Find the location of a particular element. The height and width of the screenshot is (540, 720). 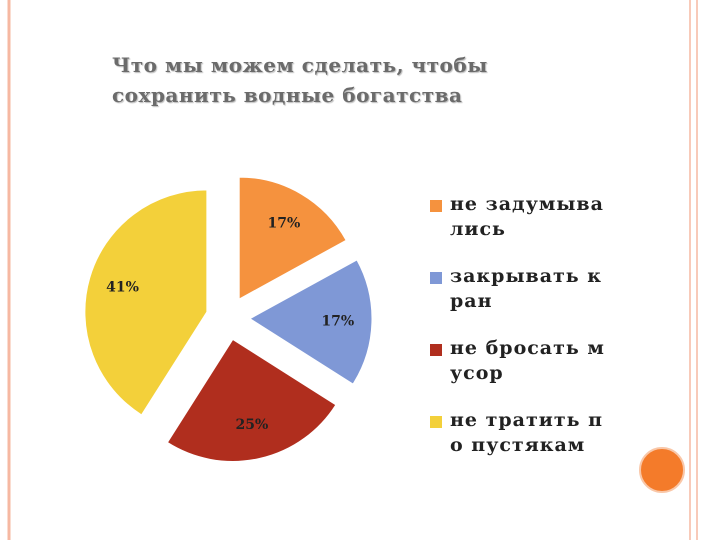

decor-circle is located at coordinates (662, 470).